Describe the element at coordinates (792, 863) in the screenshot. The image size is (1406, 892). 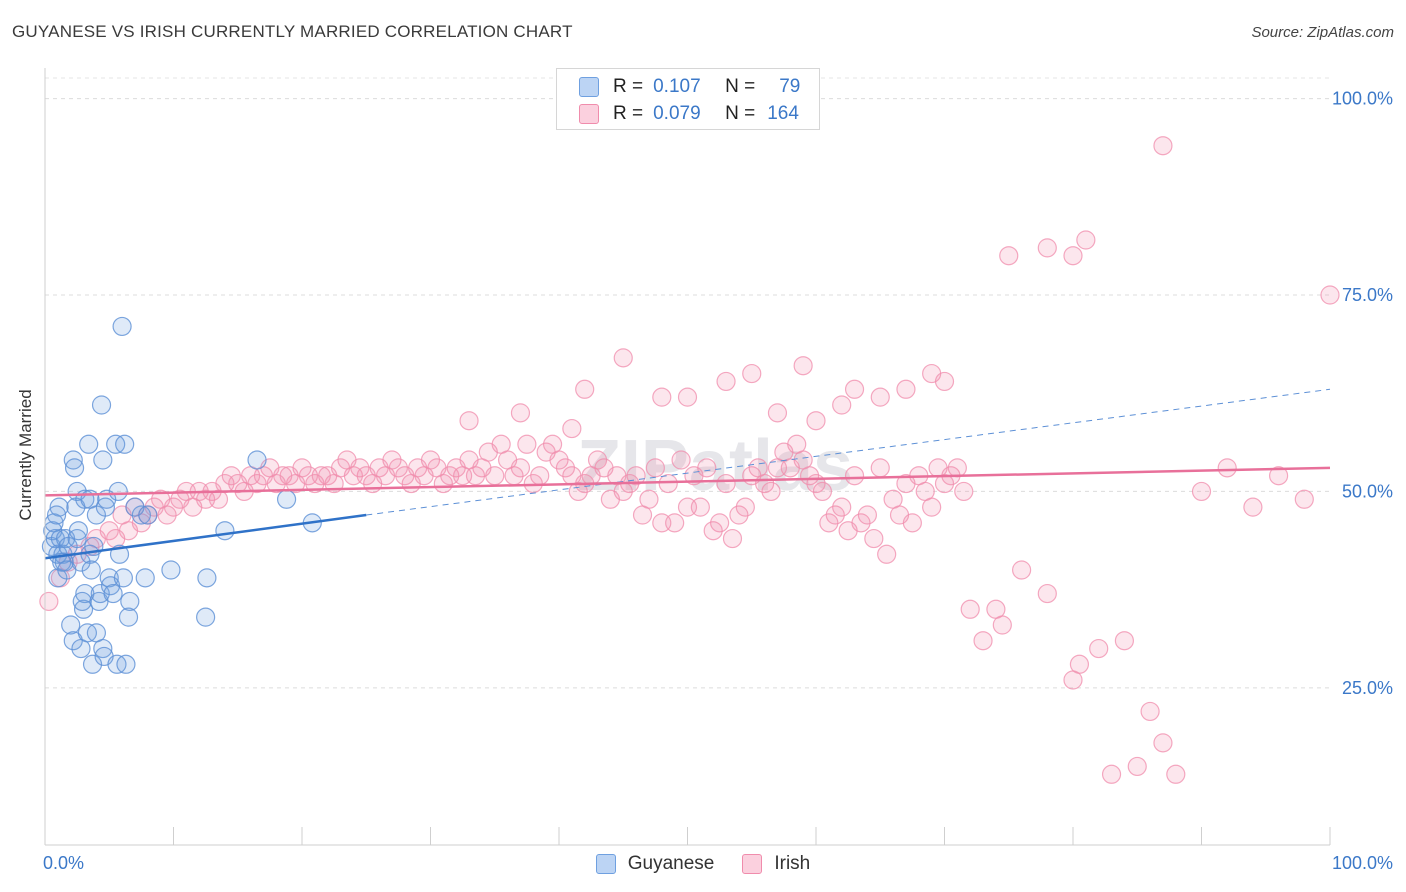
I see `legend-label-irish: Irish` at that location.